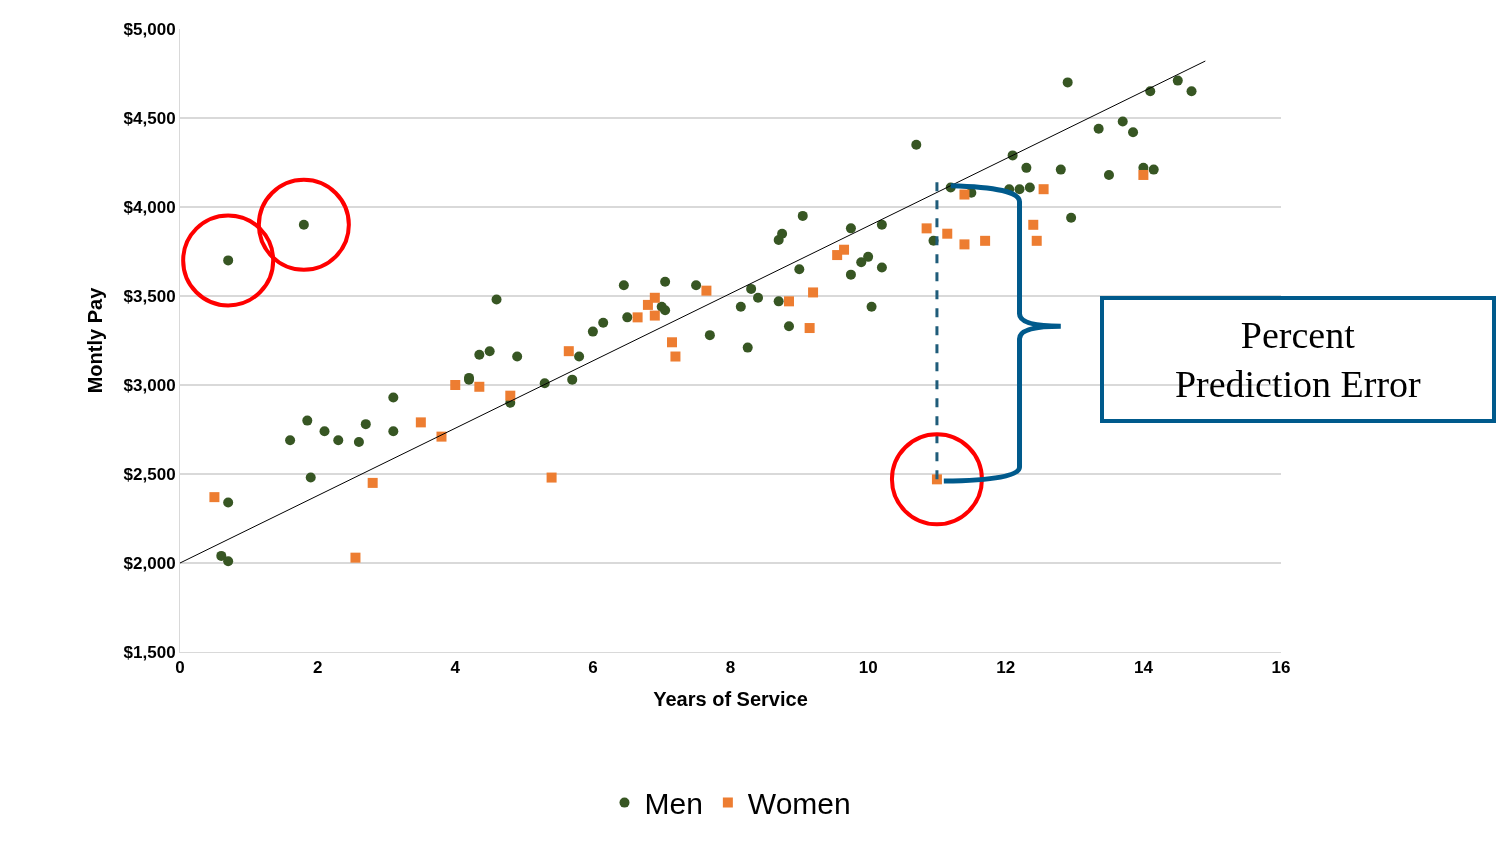 The image size is (1497, 843). Describe the element at coordinates (673, 804) in the screenshot. I see `legend-label: Men` at that location.